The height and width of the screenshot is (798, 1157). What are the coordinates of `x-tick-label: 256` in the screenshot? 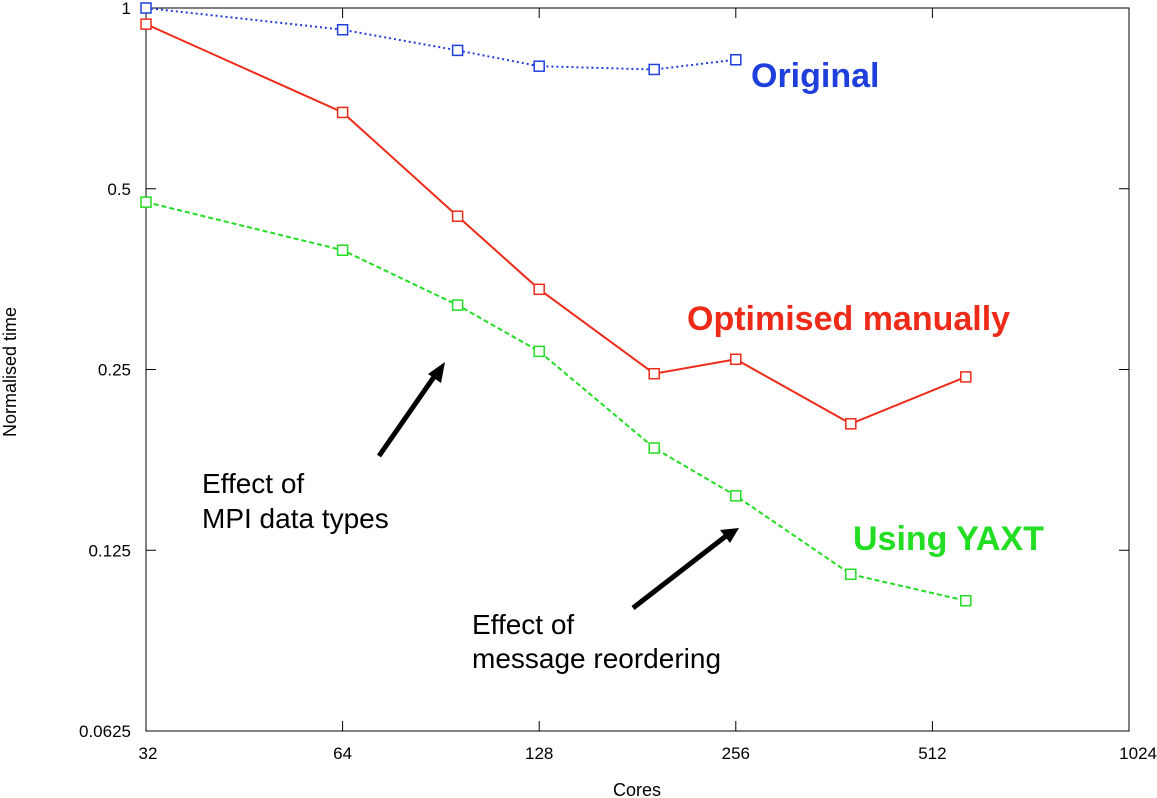 It's located at (736, 753).